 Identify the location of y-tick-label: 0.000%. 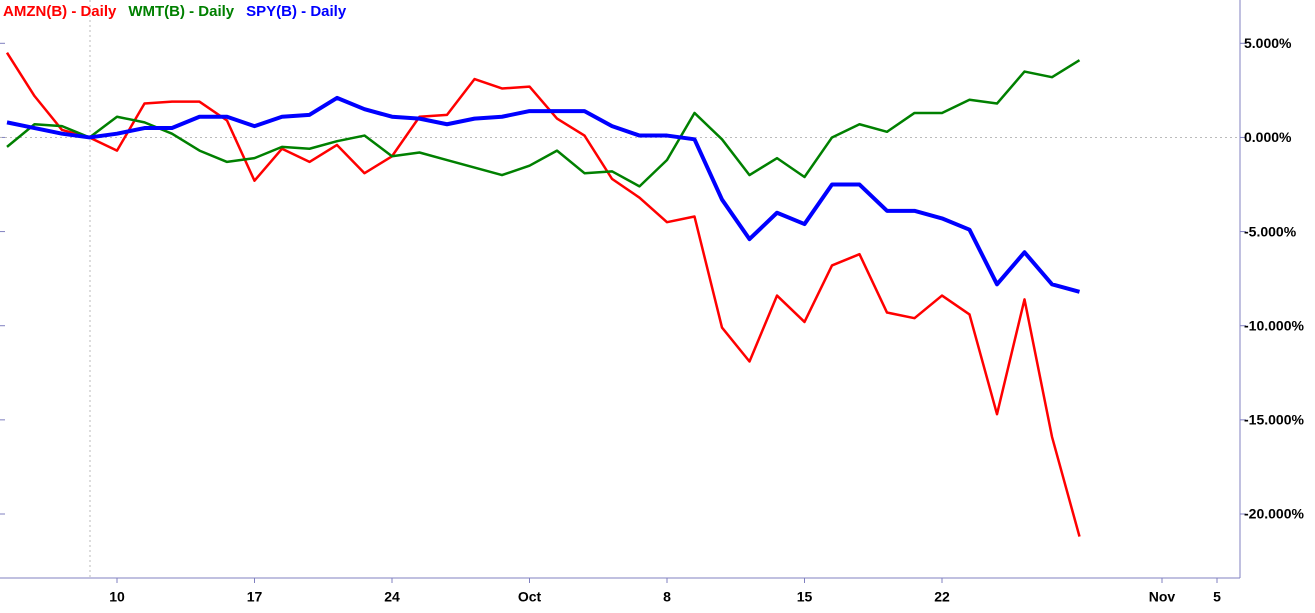
(1268, 137).